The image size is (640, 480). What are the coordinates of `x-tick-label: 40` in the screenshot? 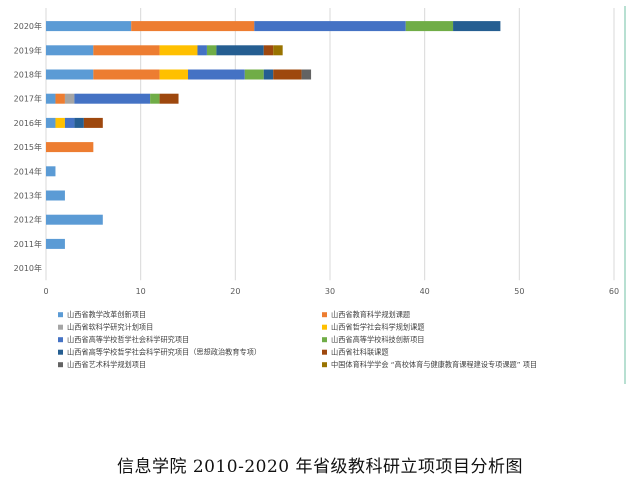 It's located at (425, 291).